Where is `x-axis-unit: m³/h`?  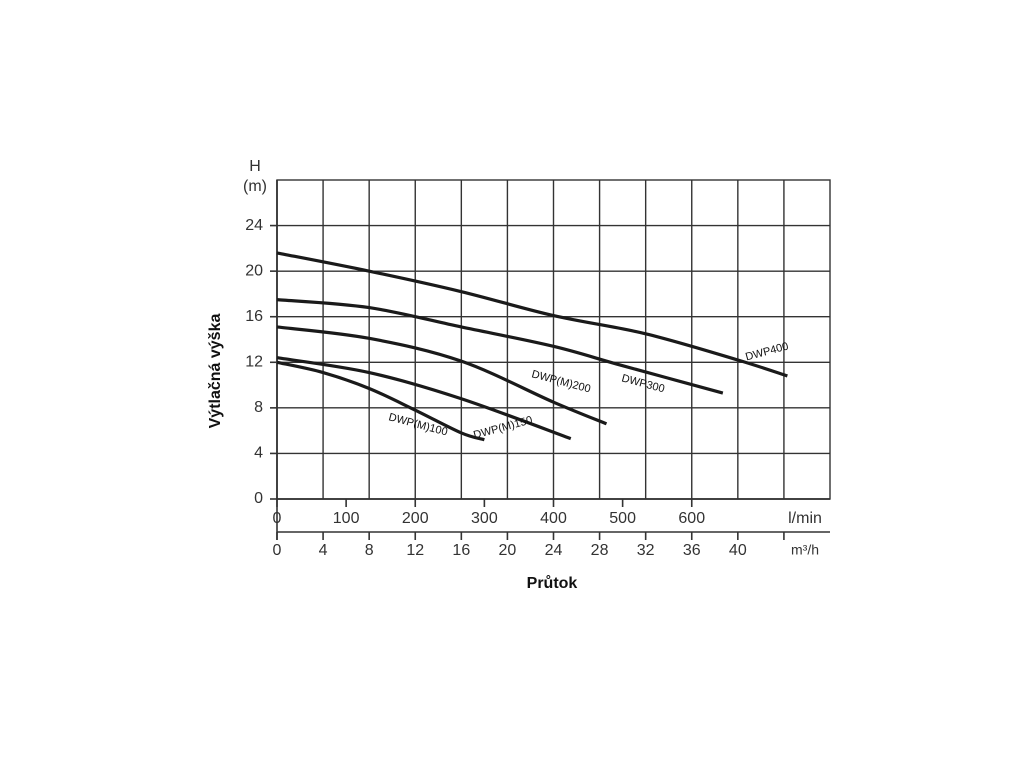
x-axis-unit: m³/h is located at coordinates (805, 550).